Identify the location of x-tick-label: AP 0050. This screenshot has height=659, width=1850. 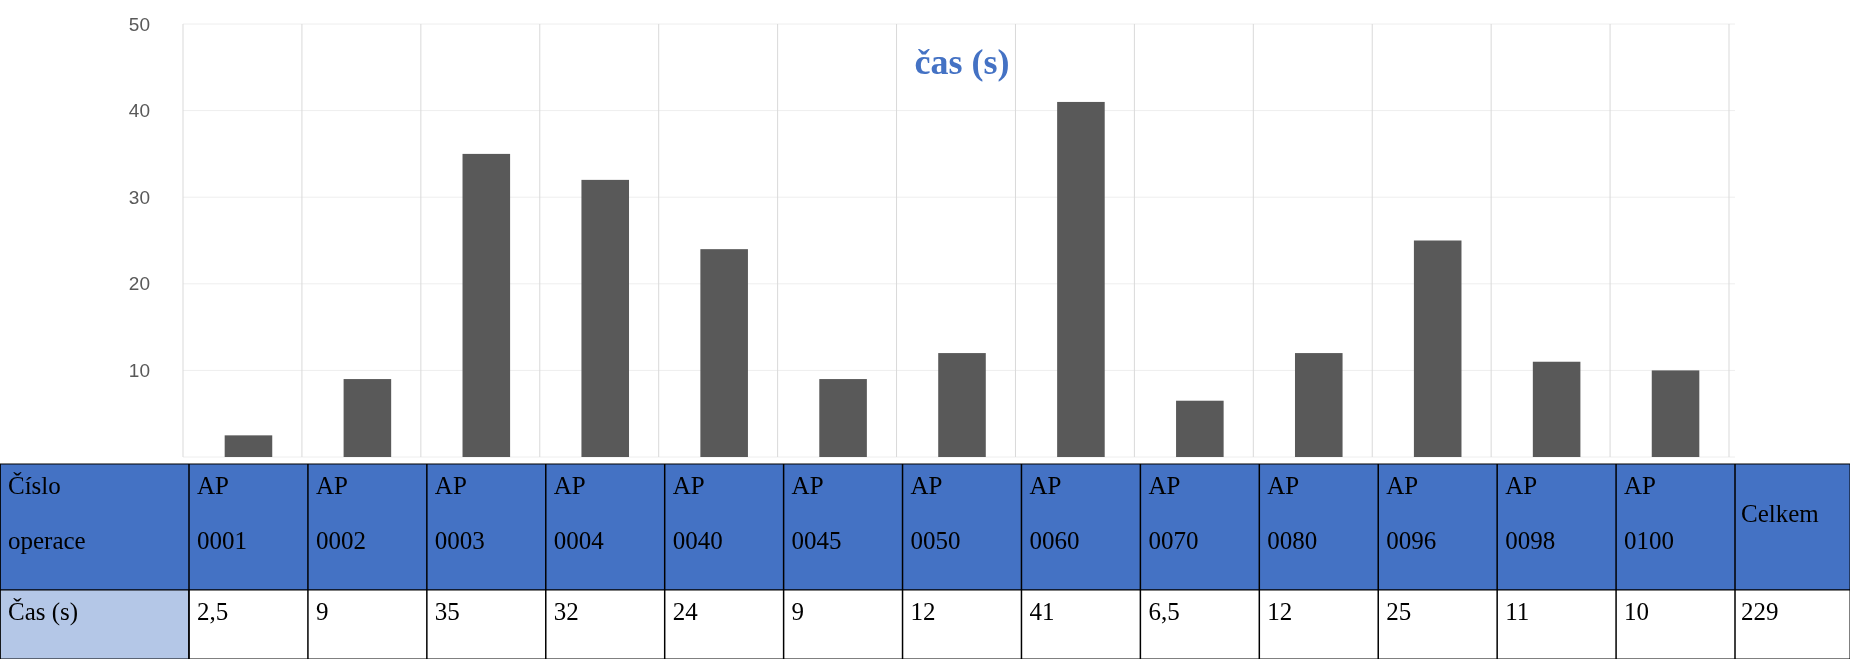
(935, 513).